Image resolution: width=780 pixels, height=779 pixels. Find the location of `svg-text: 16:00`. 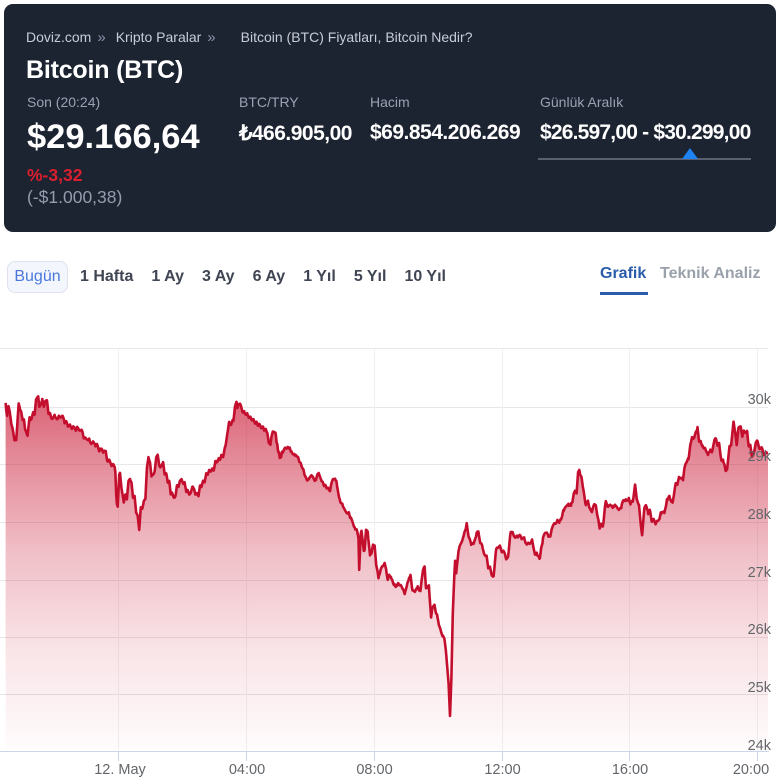

svg-text: 16:00 is located at coordinates (630, 770).